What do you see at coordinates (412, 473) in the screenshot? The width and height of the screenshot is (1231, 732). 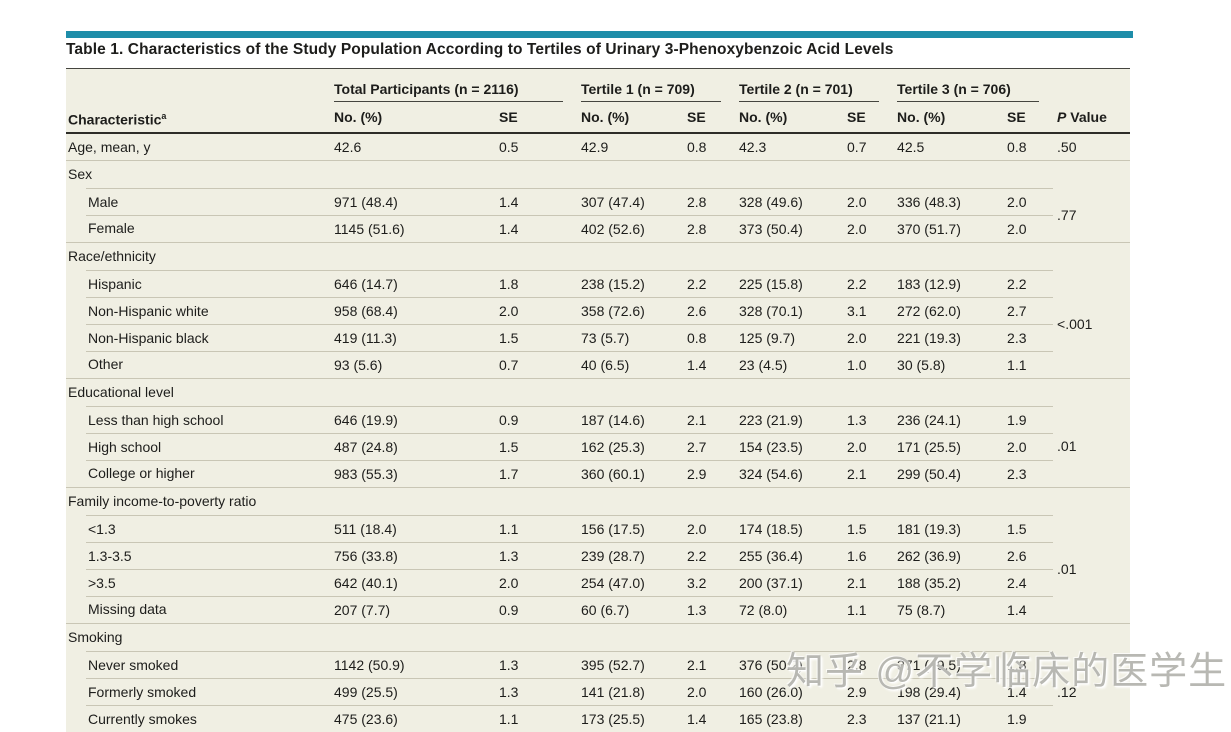 I see `no-pct-cell: 983 (55.3)` at bounding box center [412, 473].